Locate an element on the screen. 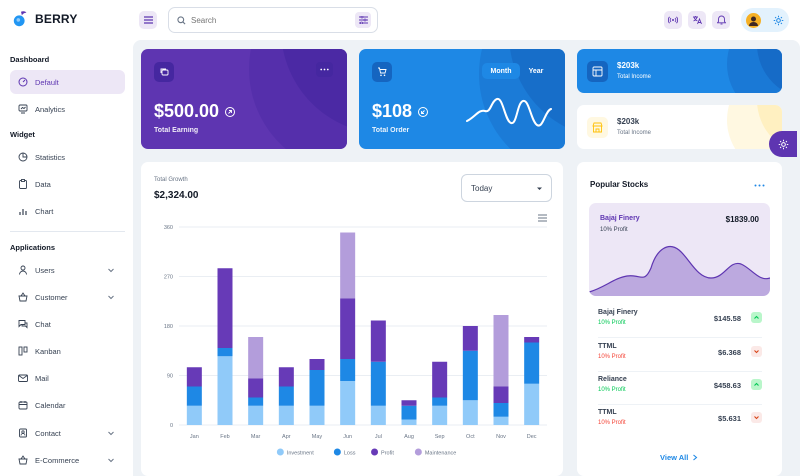 The image size is (800, 476). income-light-label: Total Income is located at coordinates (634, 133).